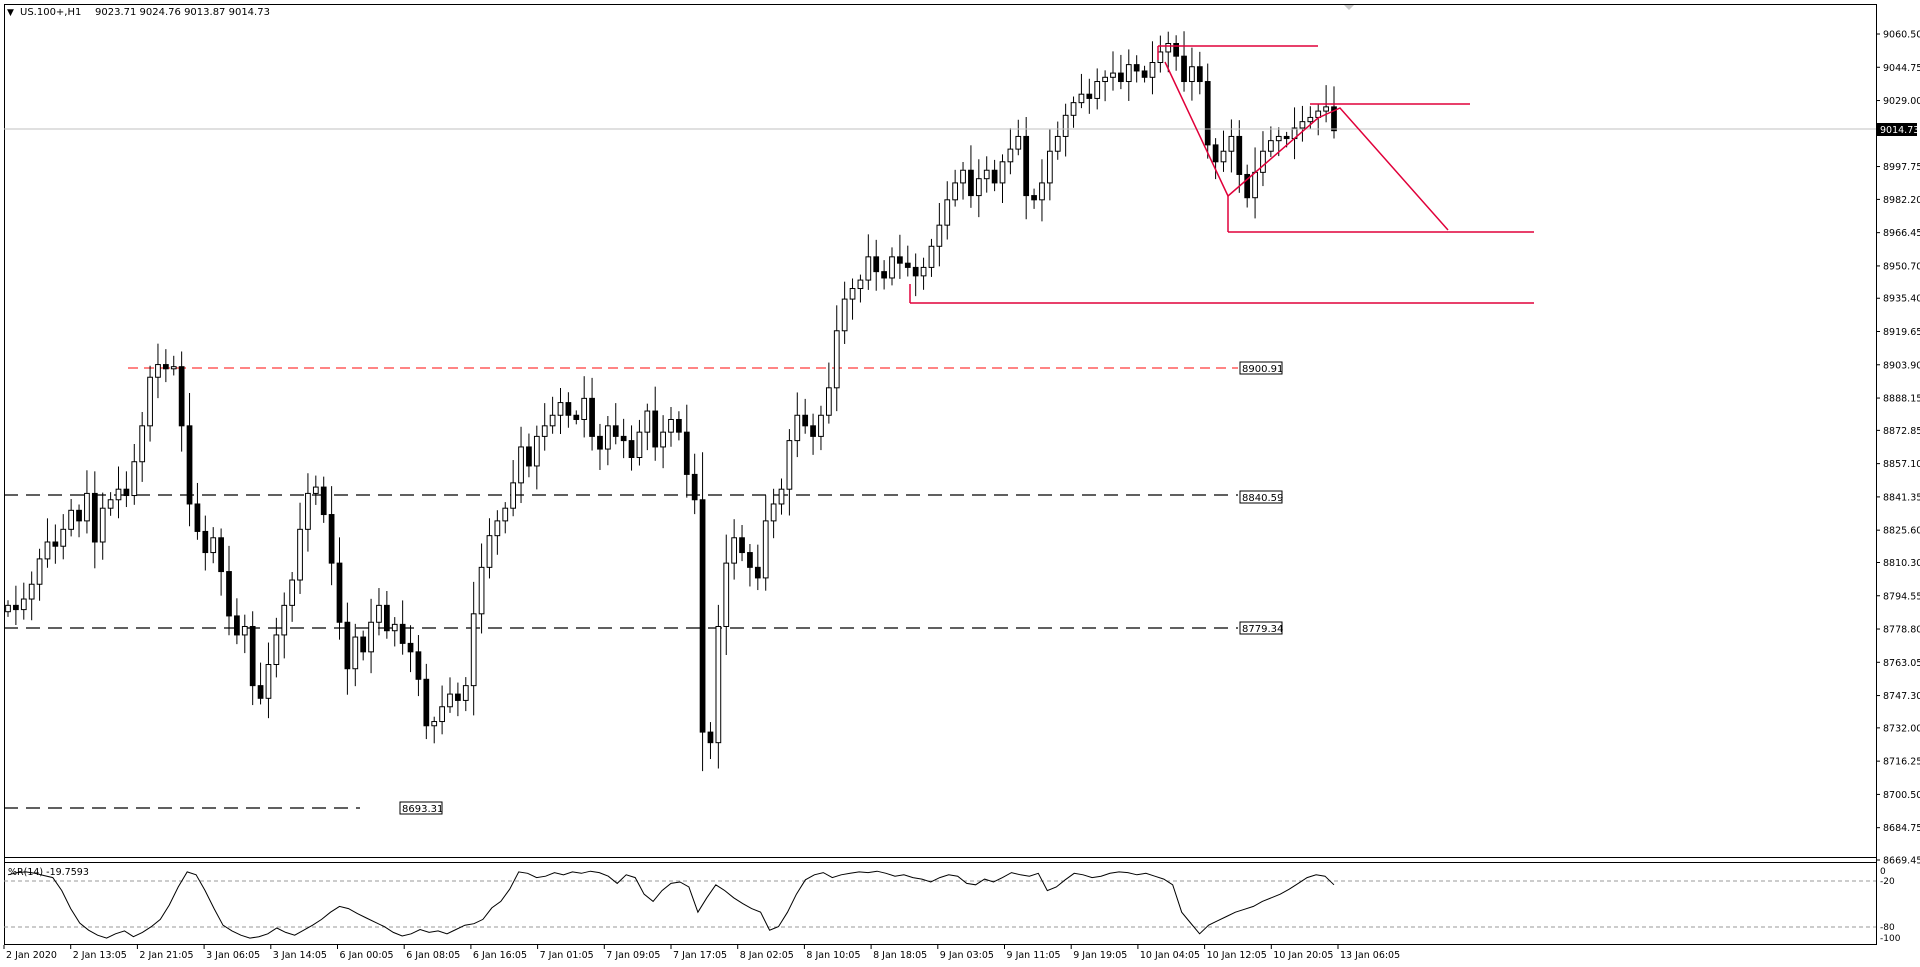  What do you see at coordinates (1306, 146) in the screenshot?
I see `pattern-projection-path` at bounding box center [1306, 146].